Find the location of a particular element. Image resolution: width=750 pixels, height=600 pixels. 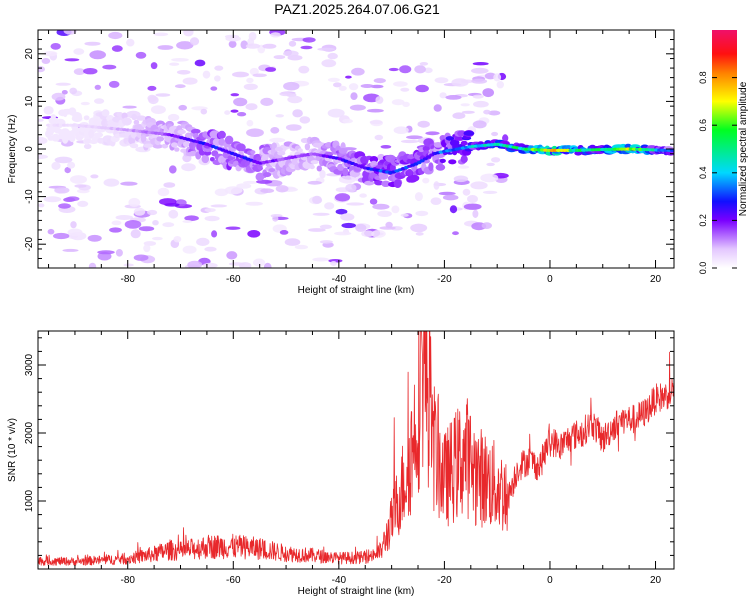

y-tick-label: 3000 is located at coordinates (29, 364).